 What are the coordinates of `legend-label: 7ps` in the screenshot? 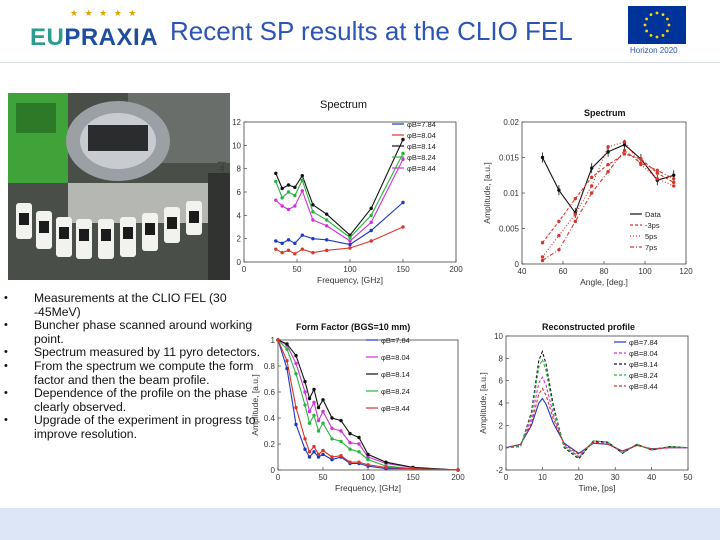 It's located at (651, 247).